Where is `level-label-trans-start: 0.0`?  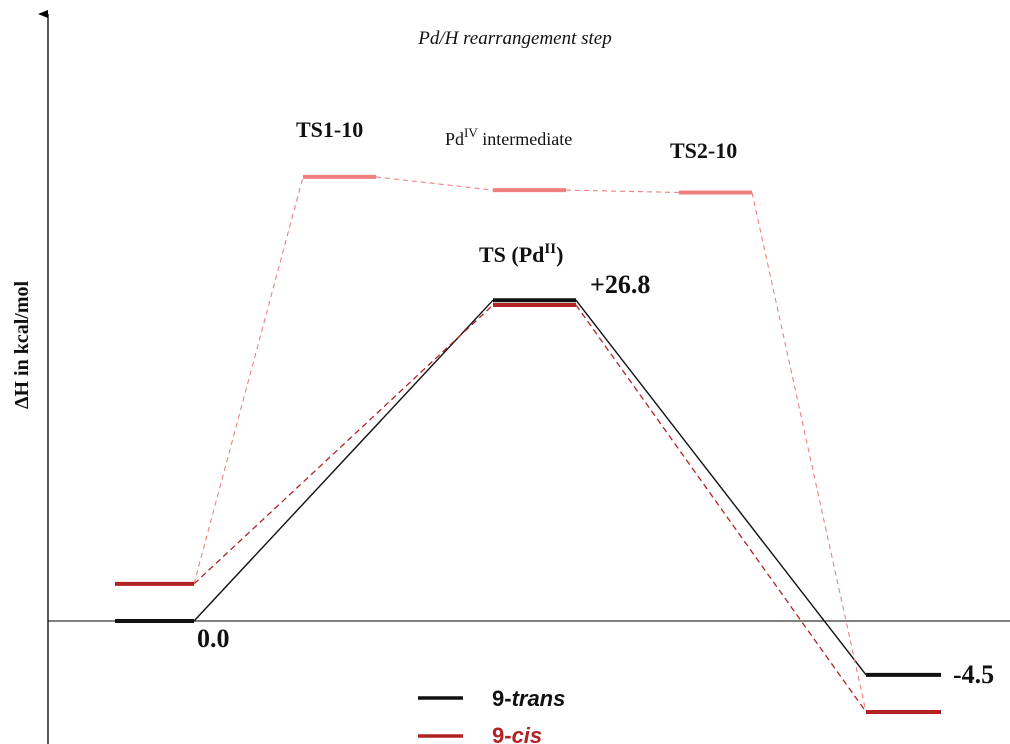
level-label-trans-start: 0.0 is located at coordinates (213, 638).